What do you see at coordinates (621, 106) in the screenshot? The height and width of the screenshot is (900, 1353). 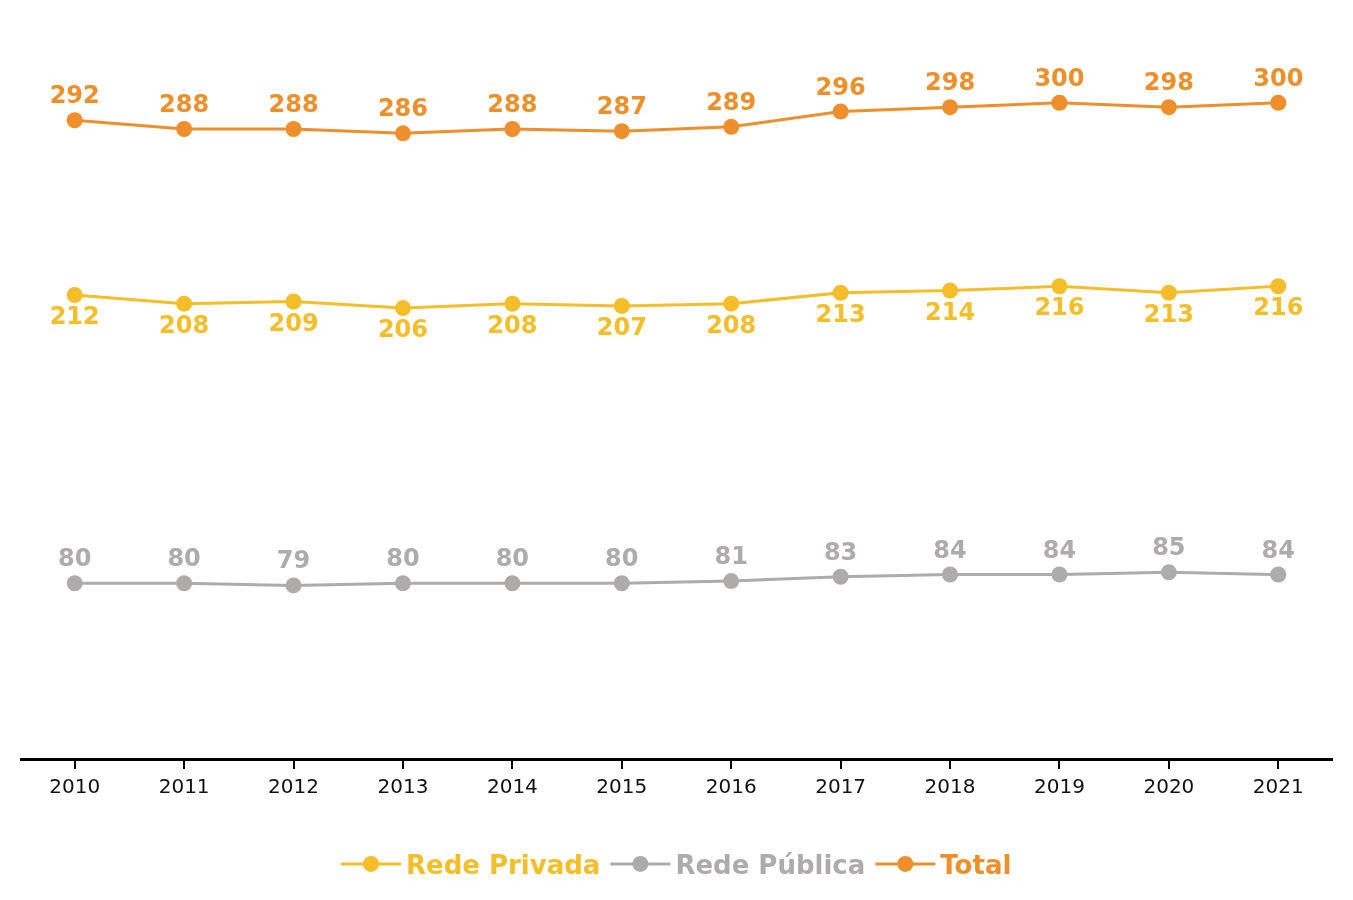 I see `data-label: 287` at bounding box center [621, 106].